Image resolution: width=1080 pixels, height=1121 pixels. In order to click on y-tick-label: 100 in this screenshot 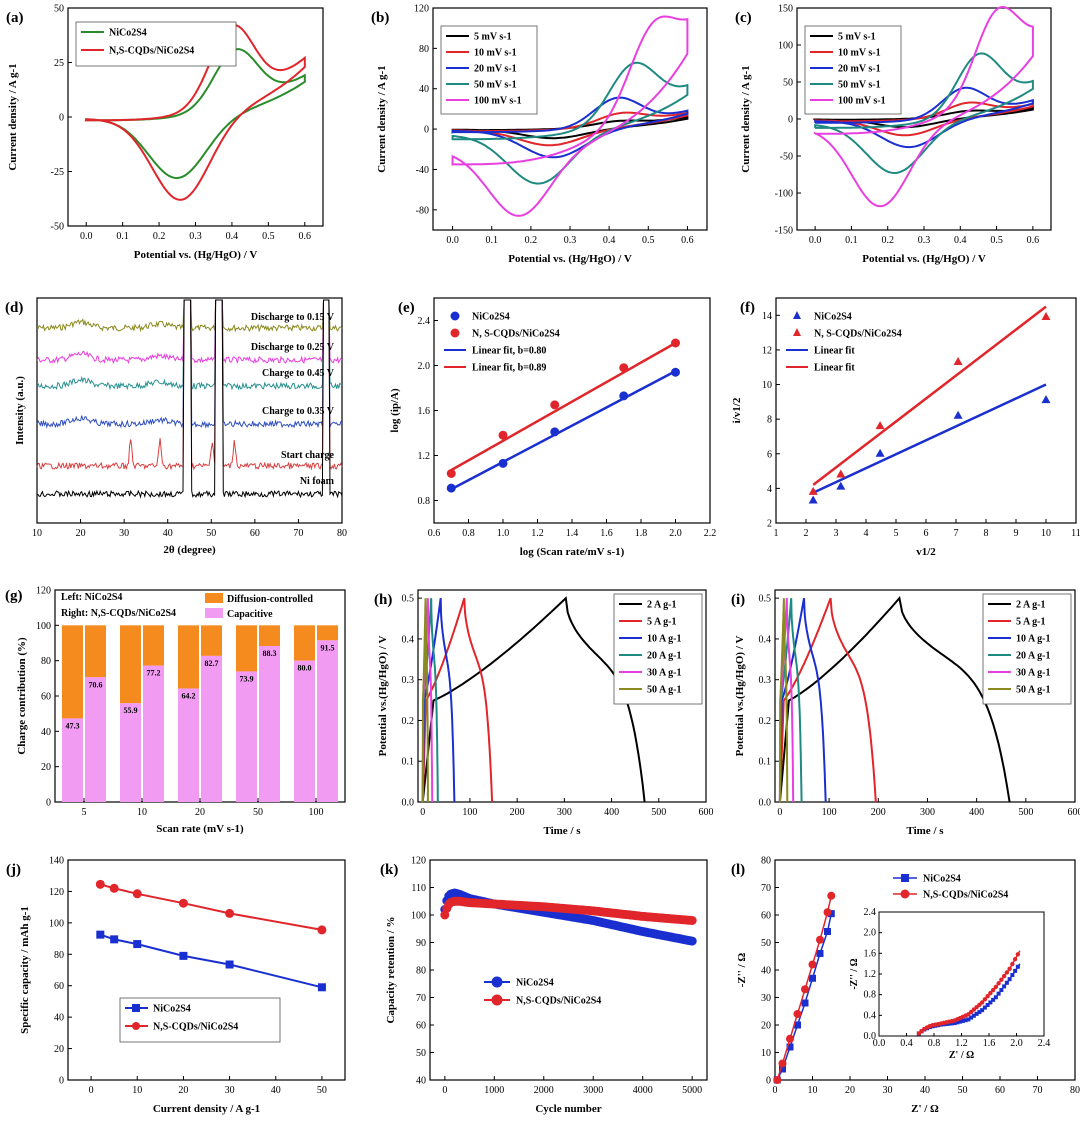, I will do `click(43, 626)`.